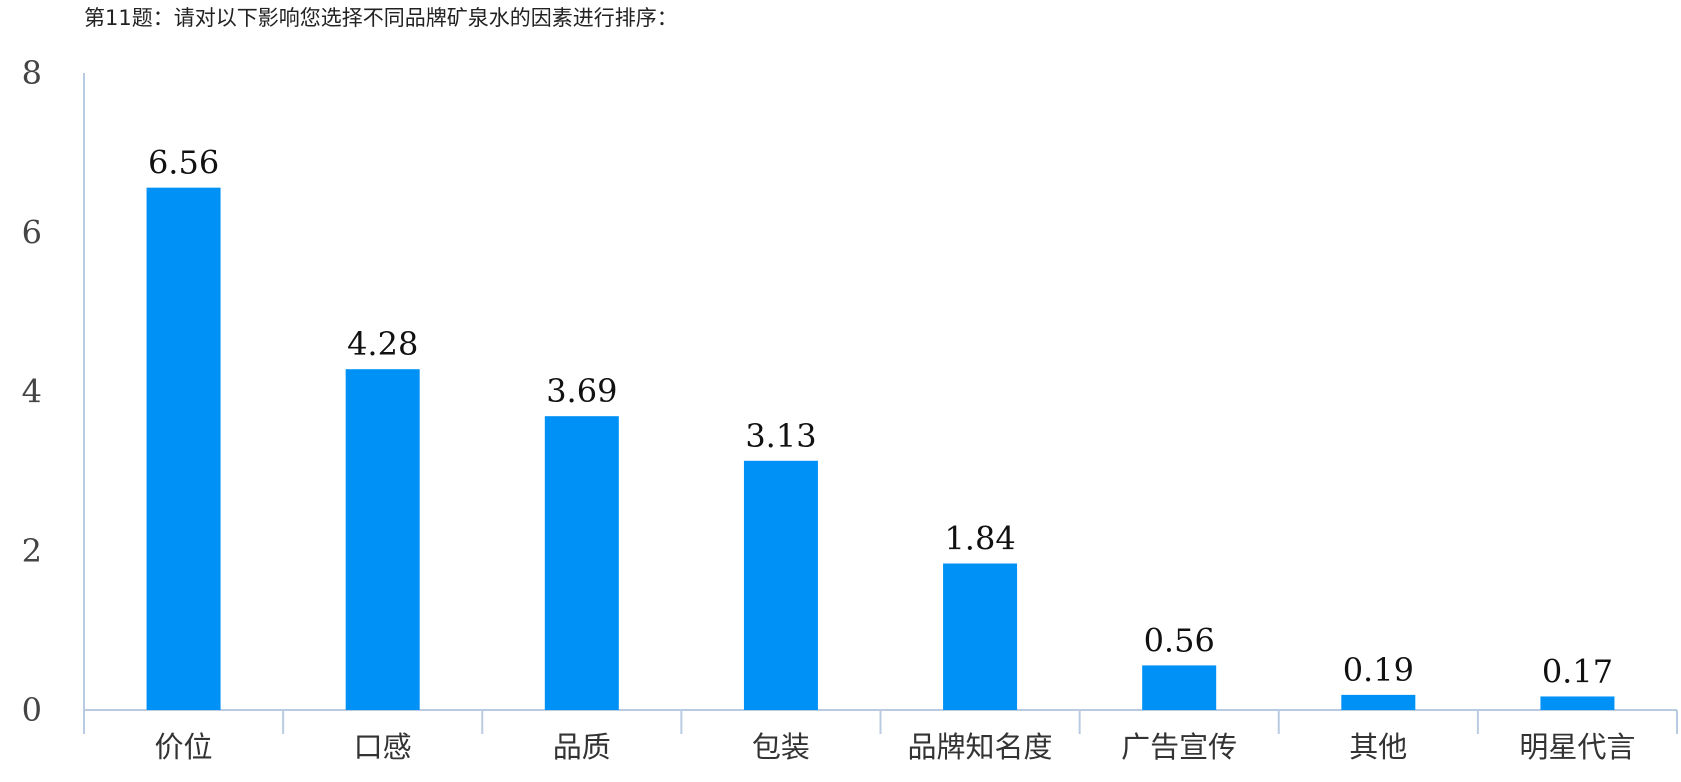 The width and height of the screenshot is (1681, 782). What do you see at coordinates (1378, 747) in the screenshot?
I see `category-label: 其他` at bounding box center [1378, 747].